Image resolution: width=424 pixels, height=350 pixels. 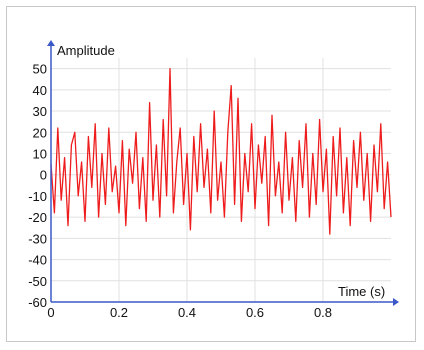 What do you see at coordinates (361, 291) in the screenshot?
I see `x-axis-title: Time (s)` at bounding box center [361, 291].